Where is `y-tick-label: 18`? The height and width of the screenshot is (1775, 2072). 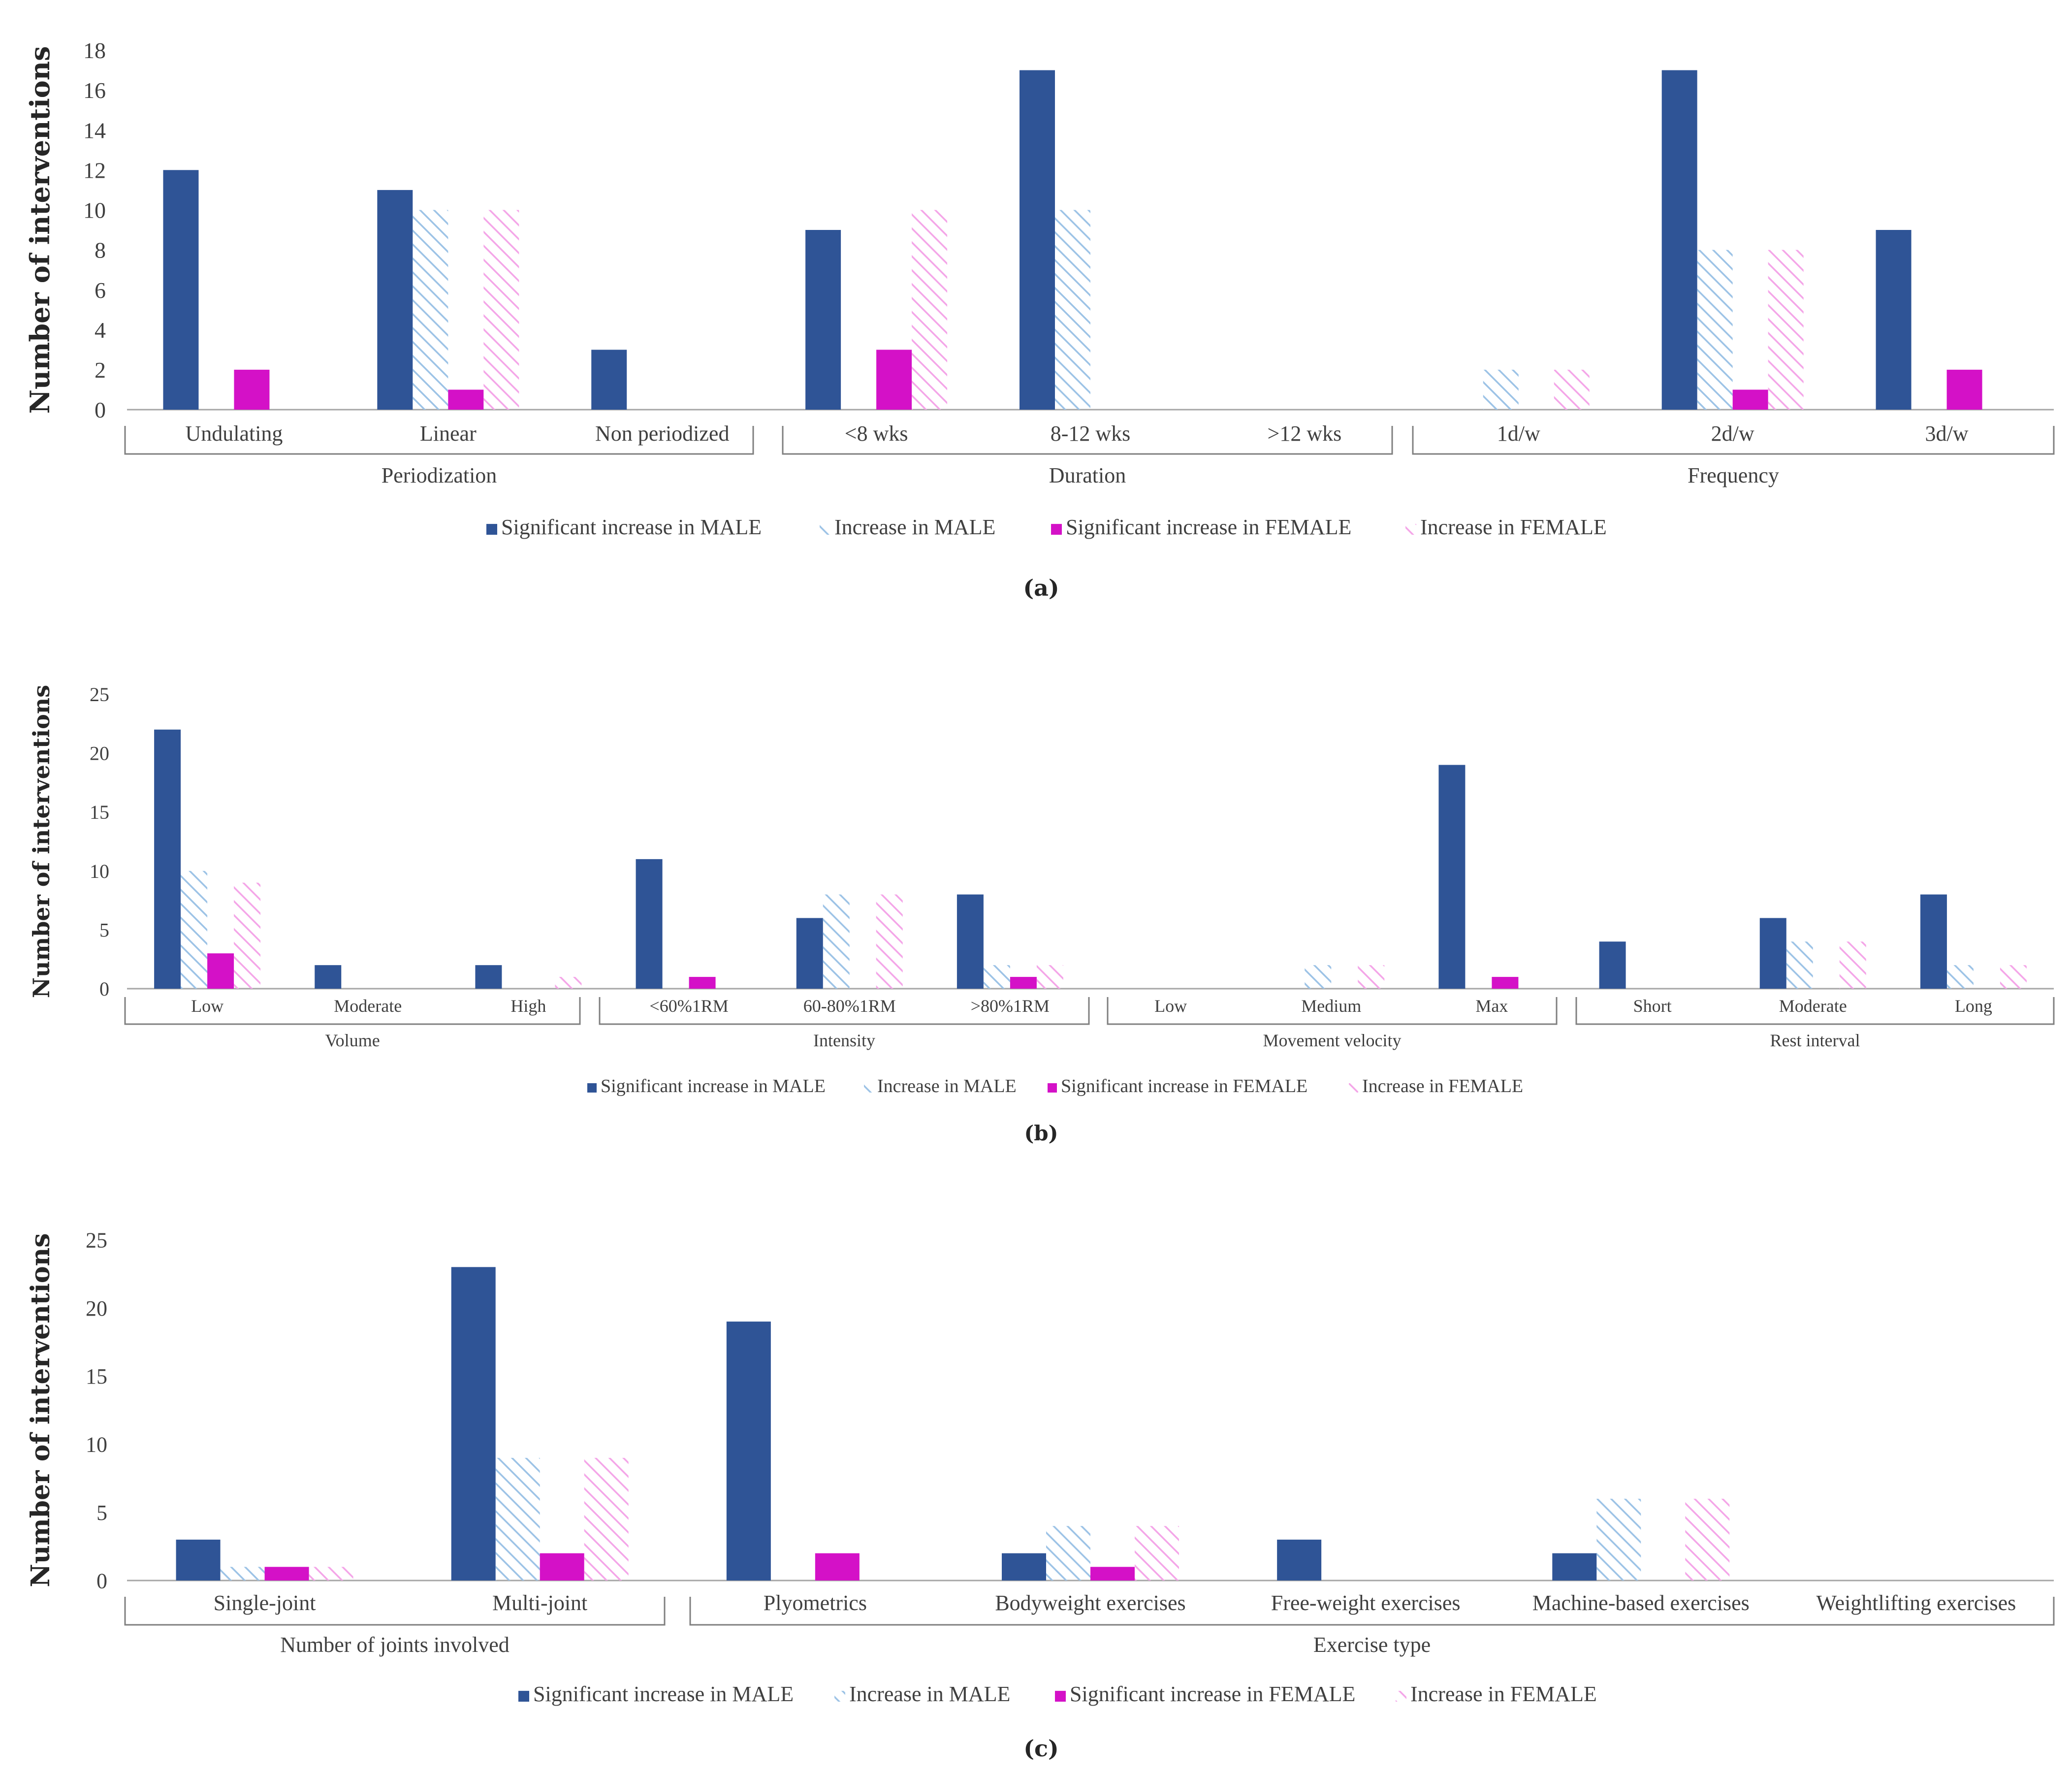 y-tick-label: 18 is located at coordinates (94, 50).